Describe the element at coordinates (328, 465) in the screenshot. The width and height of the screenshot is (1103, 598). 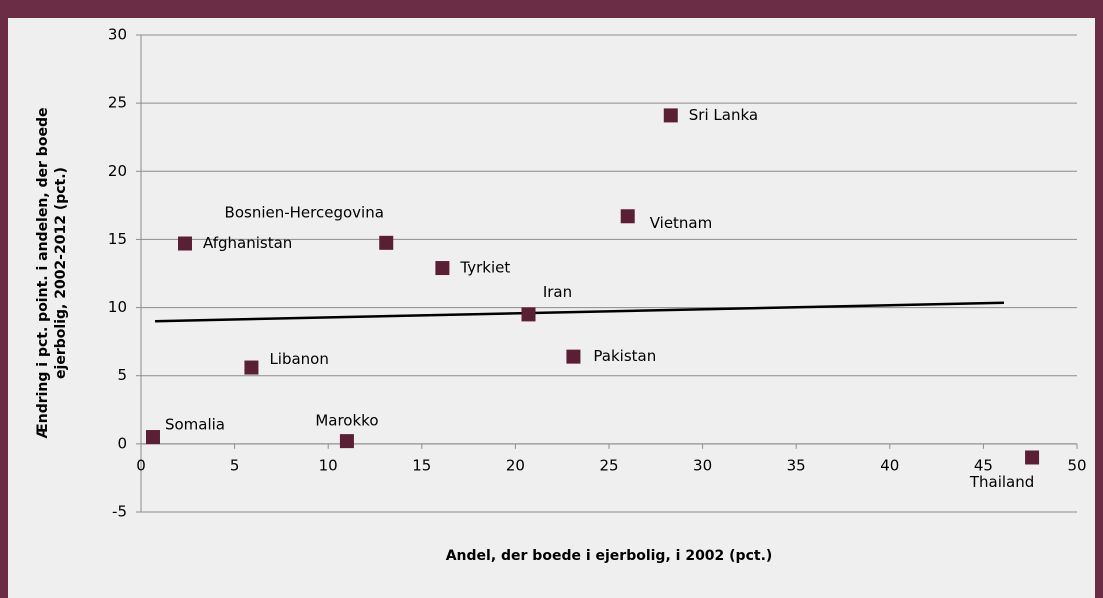
I see `x-tick-label: 10` at that location.